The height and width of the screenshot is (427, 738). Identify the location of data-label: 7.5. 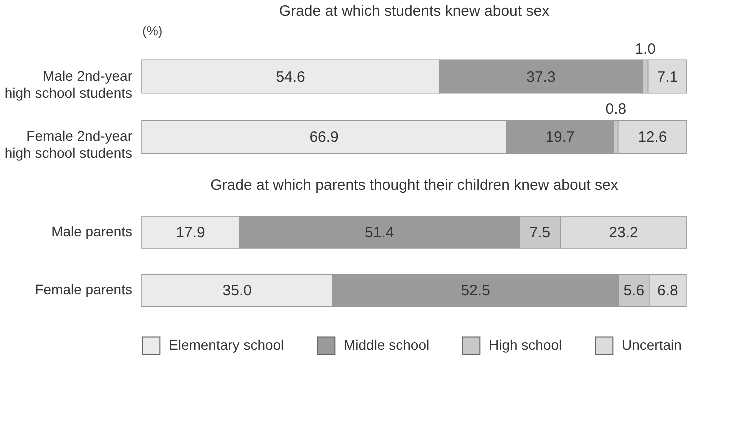
(540, 233).